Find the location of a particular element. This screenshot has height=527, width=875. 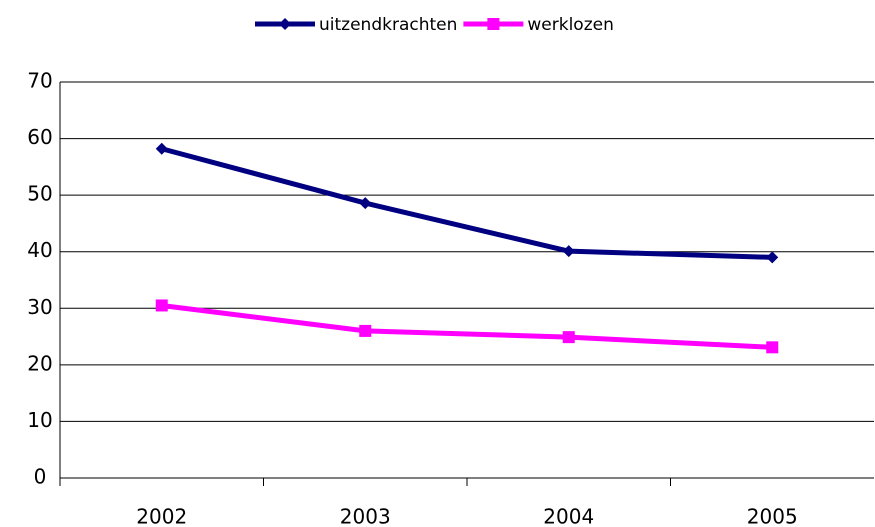

y-tick-label: 70 is located at coordinates (39, 81).